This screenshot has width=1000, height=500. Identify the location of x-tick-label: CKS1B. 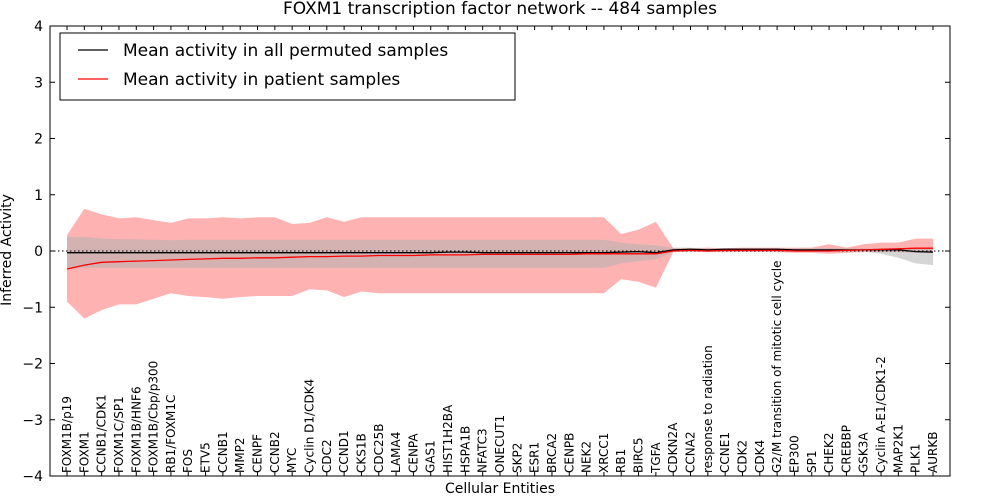
(361, 453).